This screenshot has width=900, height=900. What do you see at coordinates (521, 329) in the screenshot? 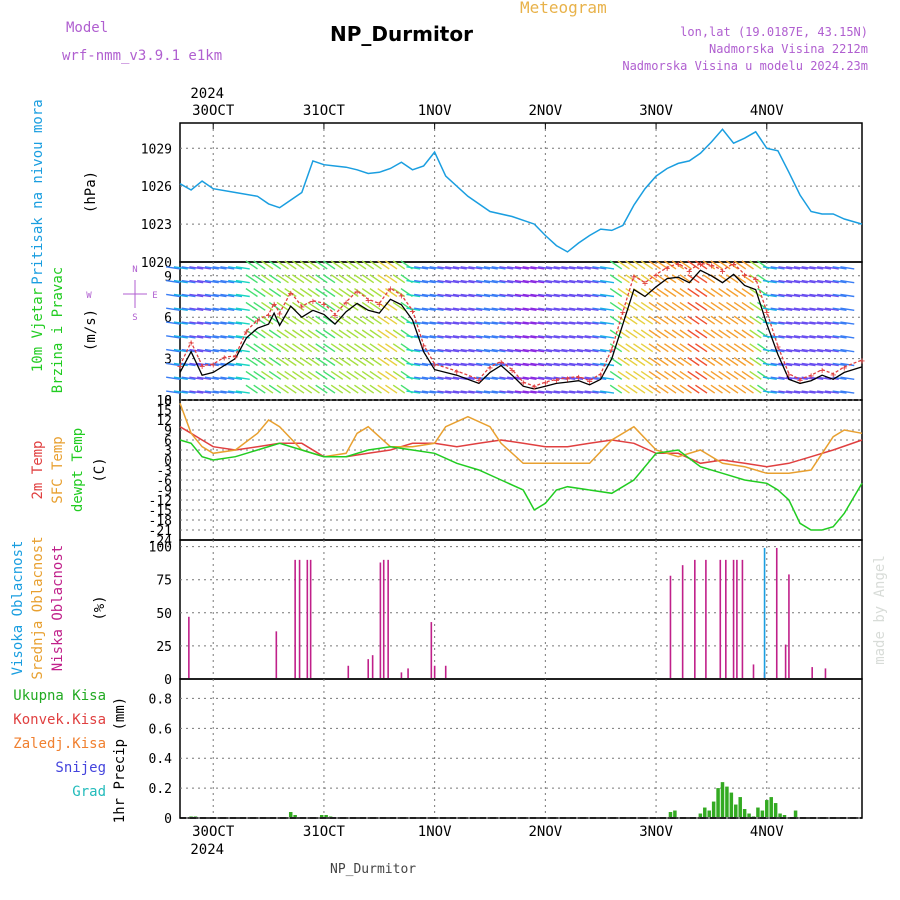
I see `wind-series-line` at bounding box center [521, 329].